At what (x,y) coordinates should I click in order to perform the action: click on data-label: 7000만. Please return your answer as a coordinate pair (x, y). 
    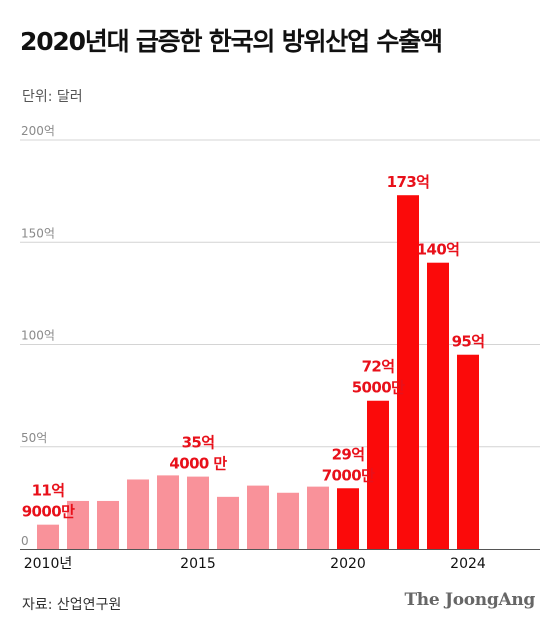
    Looking at the image, I should click on (348, 475).